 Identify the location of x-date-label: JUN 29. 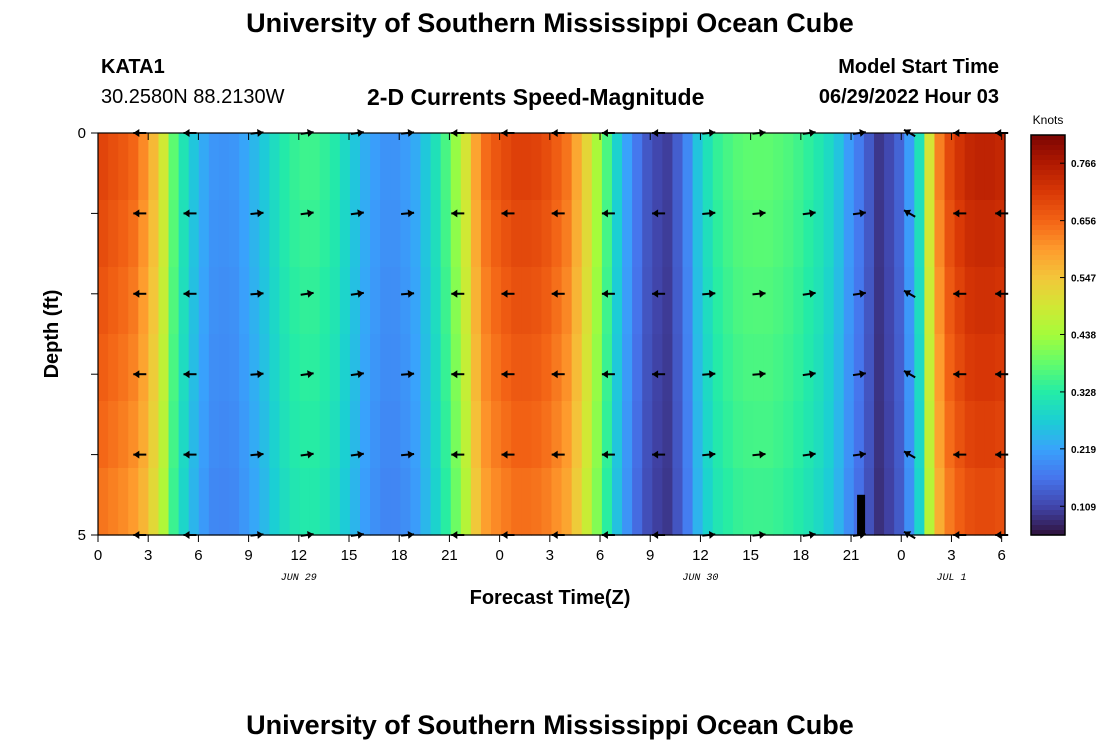
(299, 578).